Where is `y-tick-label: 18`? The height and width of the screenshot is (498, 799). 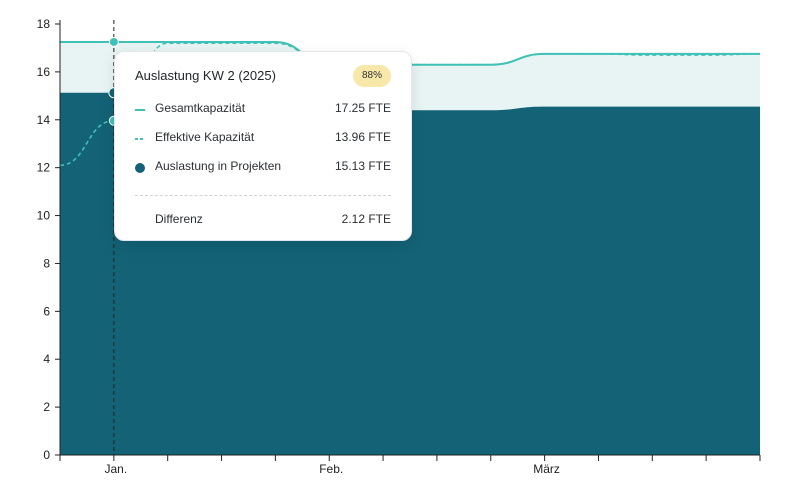
y-tick-label: 18 is located at coordinates (44, 24).